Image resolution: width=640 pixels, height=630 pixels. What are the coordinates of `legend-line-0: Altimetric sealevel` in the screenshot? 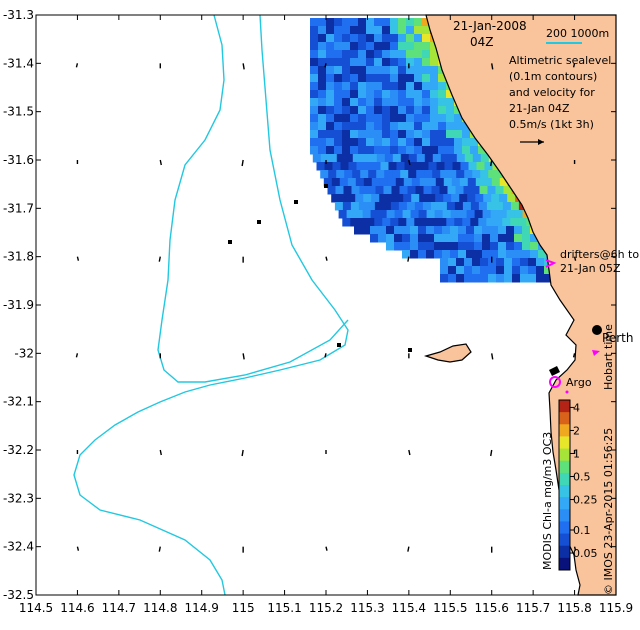 It's located at (560, 60).